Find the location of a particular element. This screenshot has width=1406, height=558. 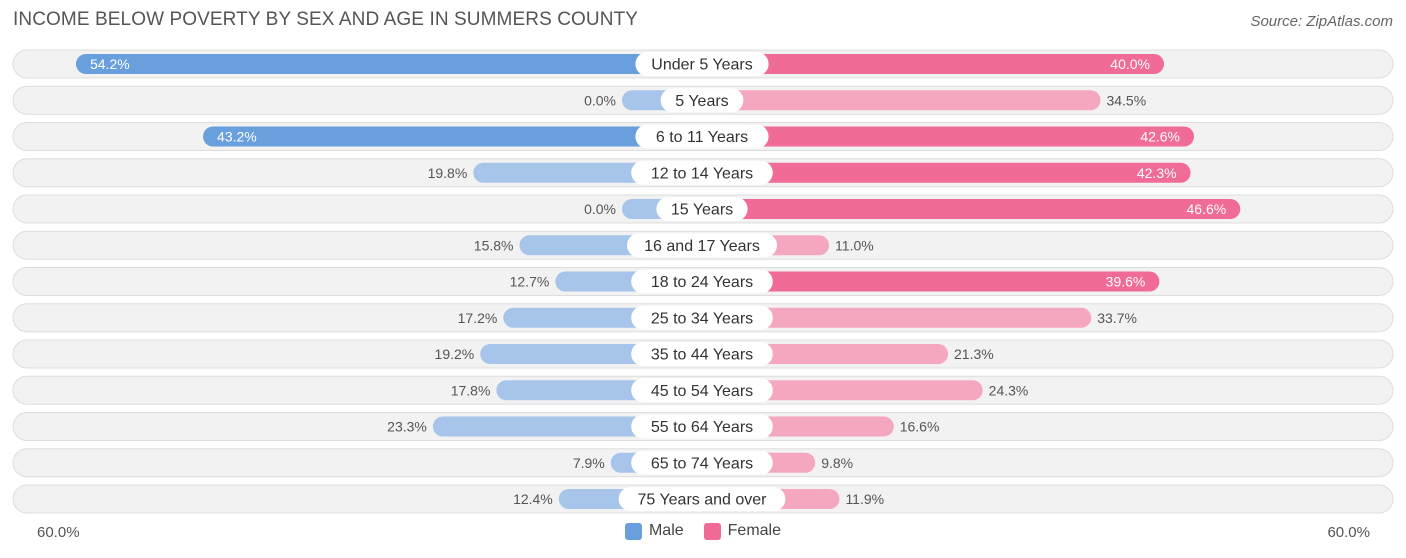

category-label: 16 and 17 Years is located at coordinates (702, 246).